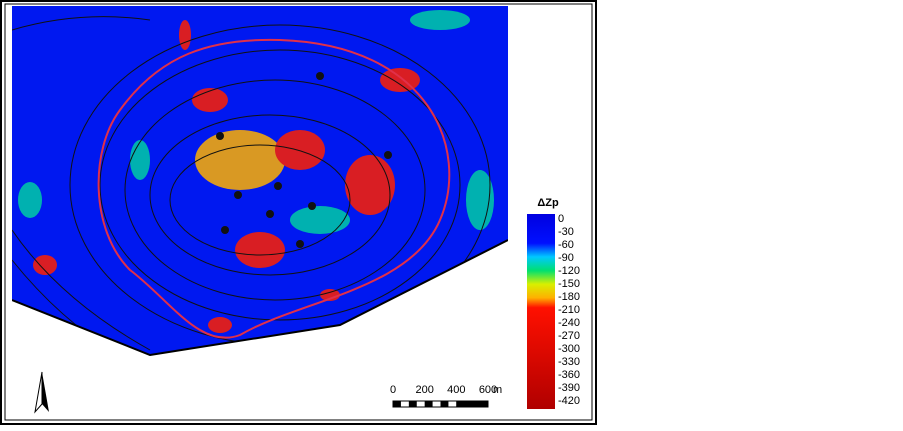  I want to click on legend-tick-label: -30, so click(566, 232).